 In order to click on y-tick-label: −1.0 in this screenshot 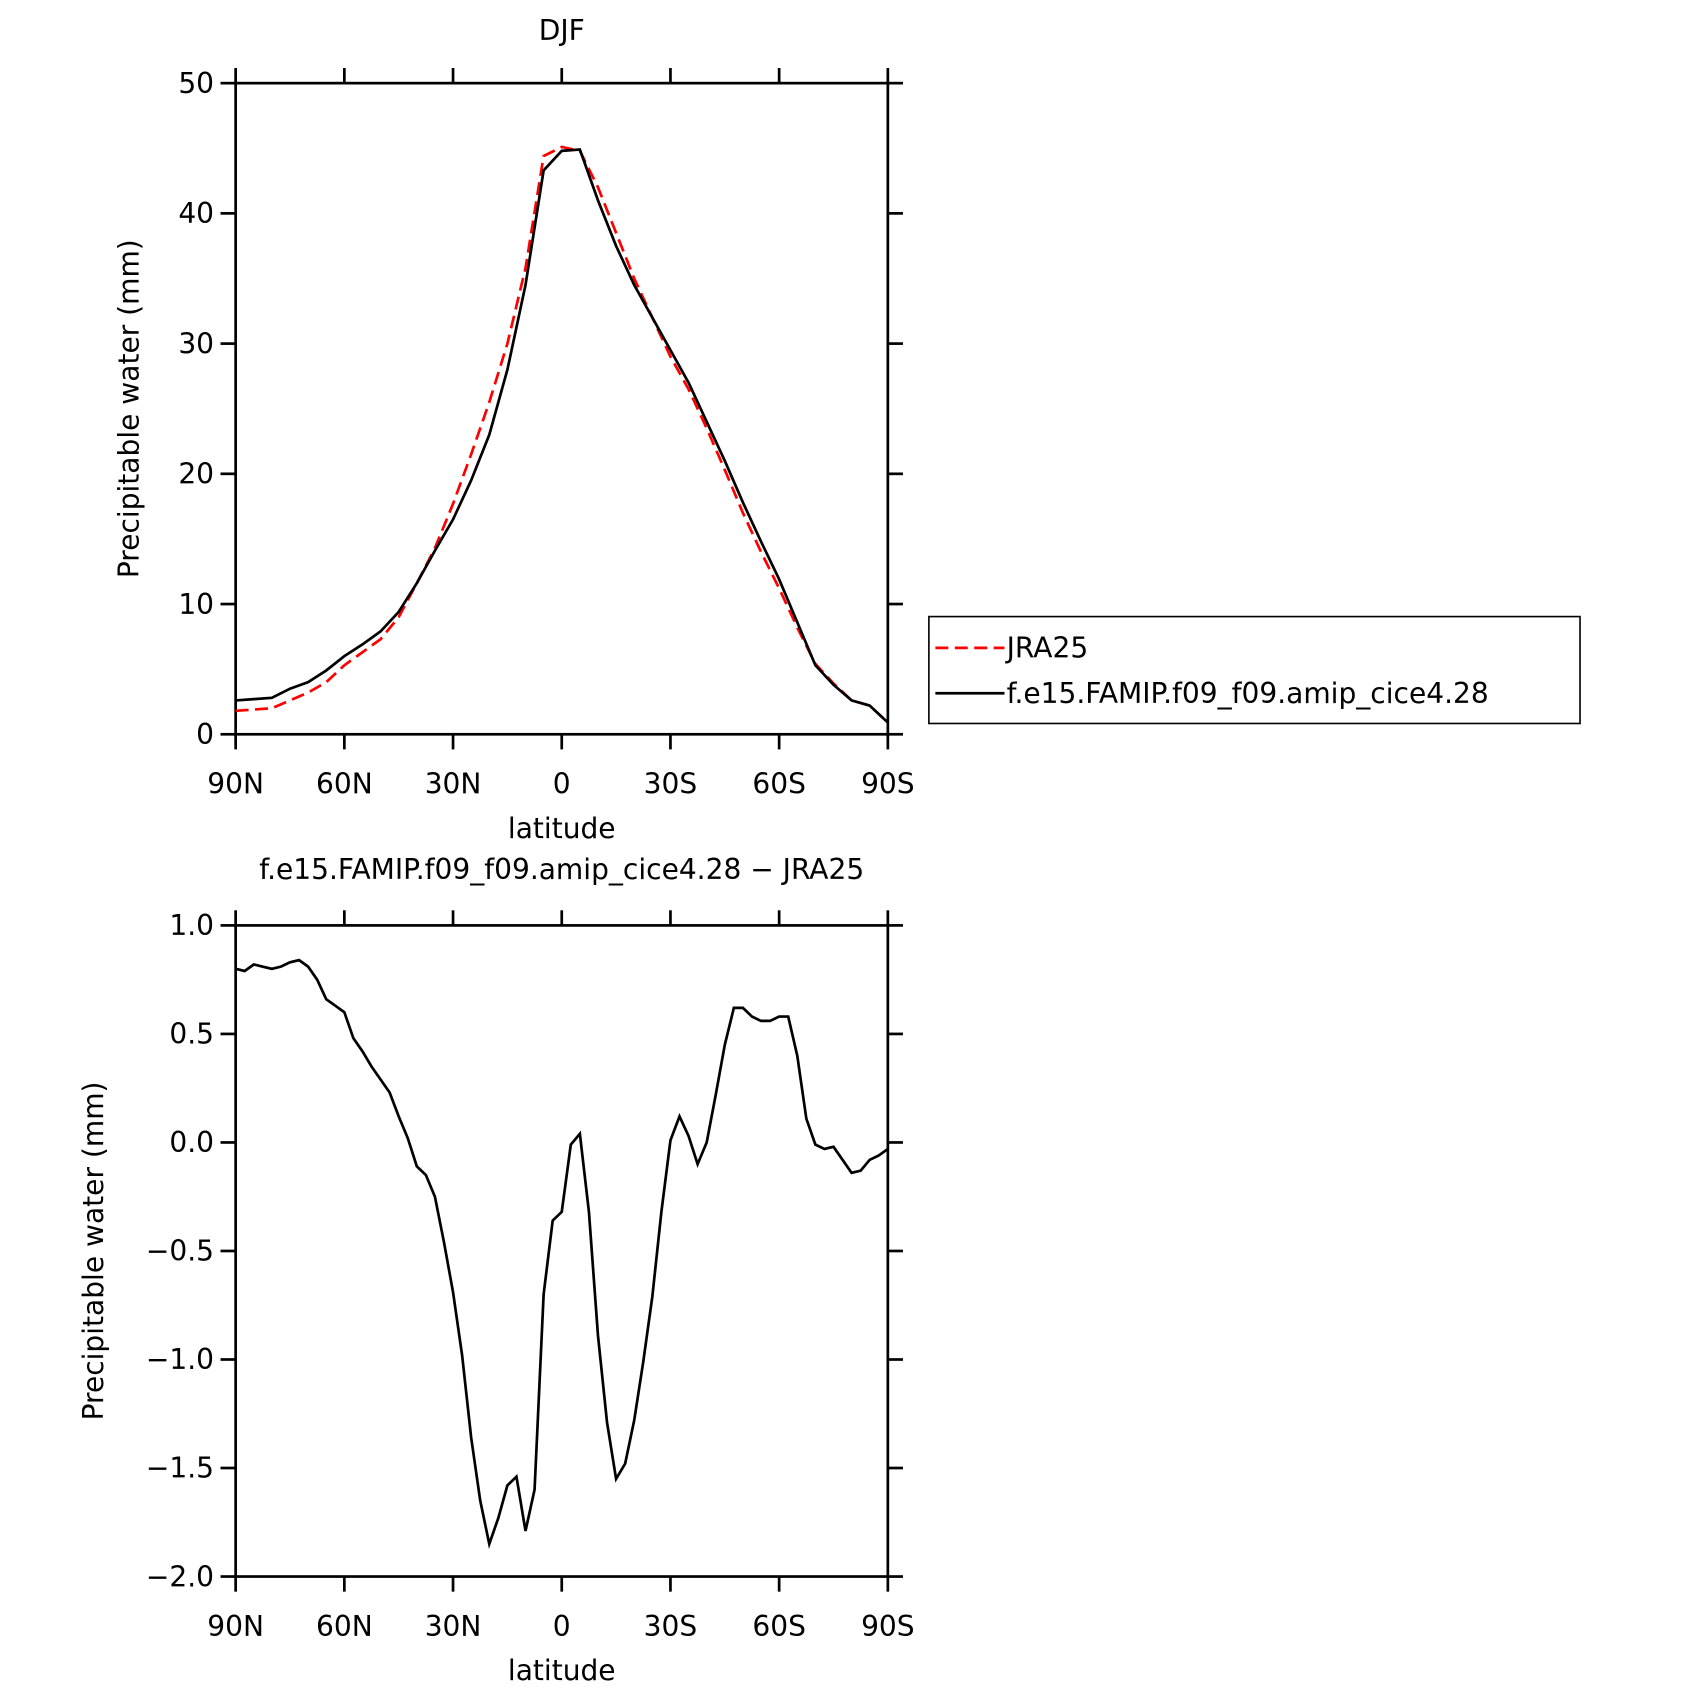, I will do `click(180, 1359)`.